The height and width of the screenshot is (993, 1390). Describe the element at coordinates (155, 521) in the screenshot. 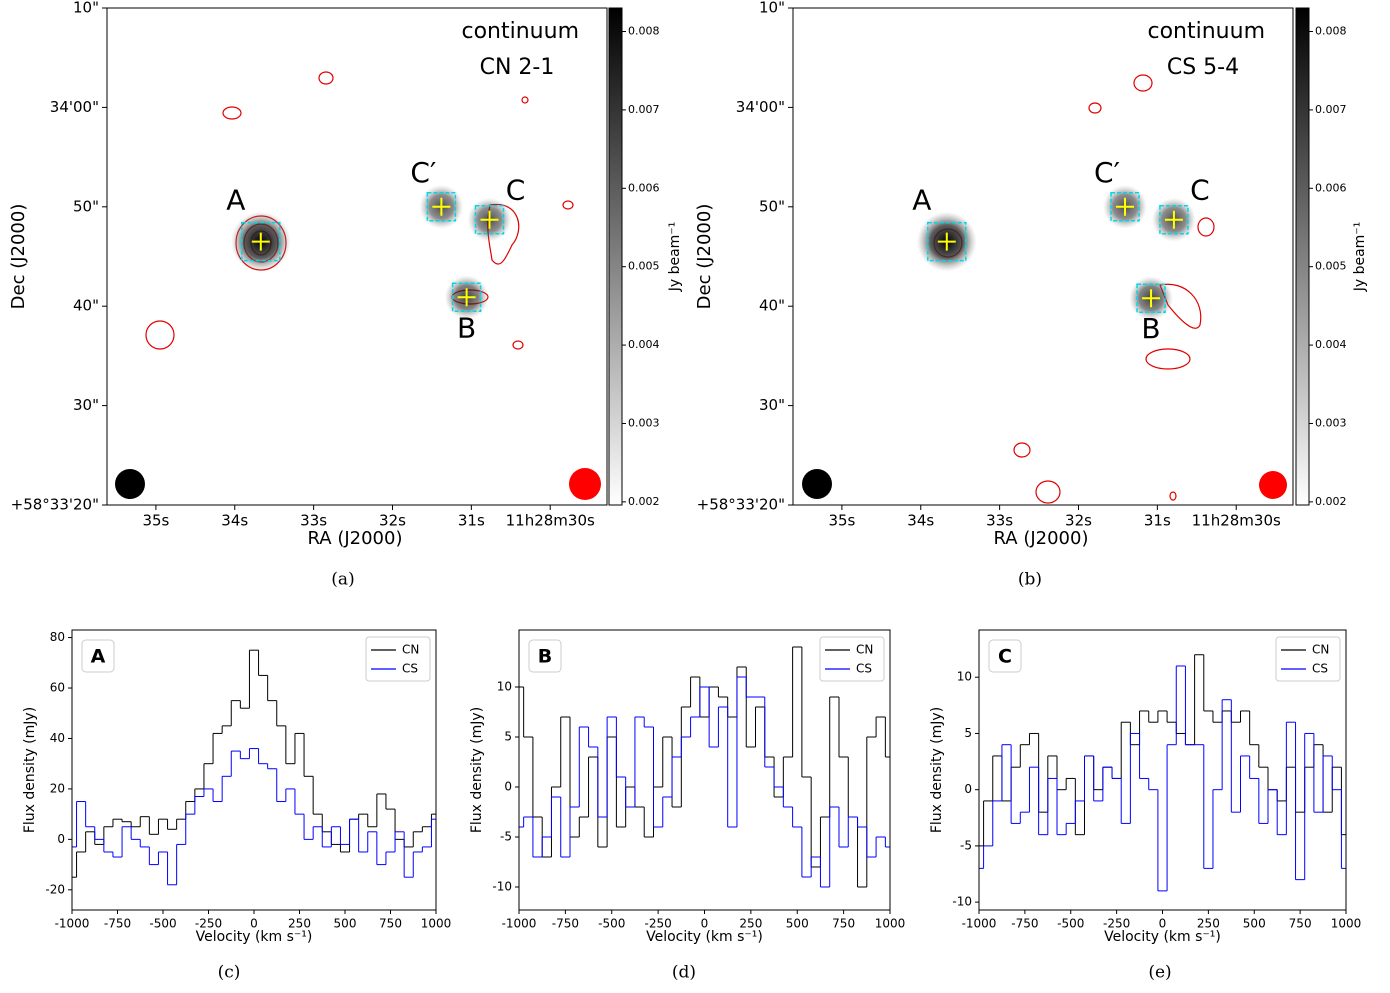

I see `x-tick-label: 35s` at that location.